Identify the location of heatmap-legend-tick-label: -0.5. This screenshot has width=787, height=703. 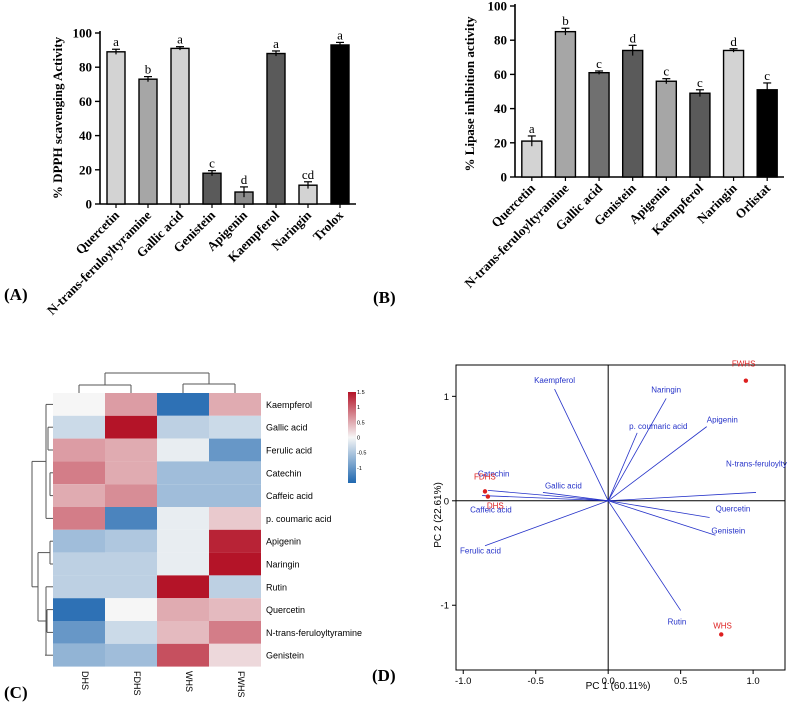
(361, 454).